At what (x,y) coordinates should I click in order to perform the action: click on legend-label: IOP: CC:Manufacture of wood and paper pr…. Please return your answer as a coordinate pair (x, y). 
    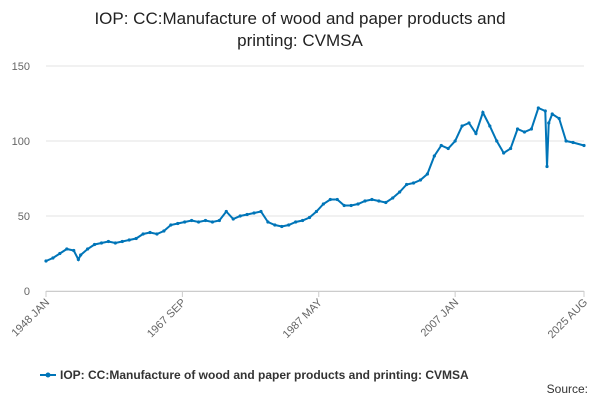
    Looking at the image, I should click on (264, 375).